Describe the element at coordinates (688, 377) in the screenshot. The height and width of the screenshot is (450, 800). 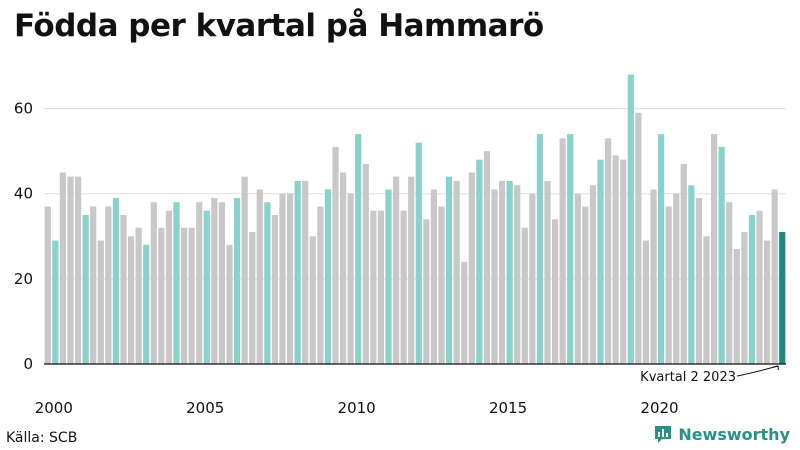
I see `annotation-label: Kvartal 2 2023` at that location.